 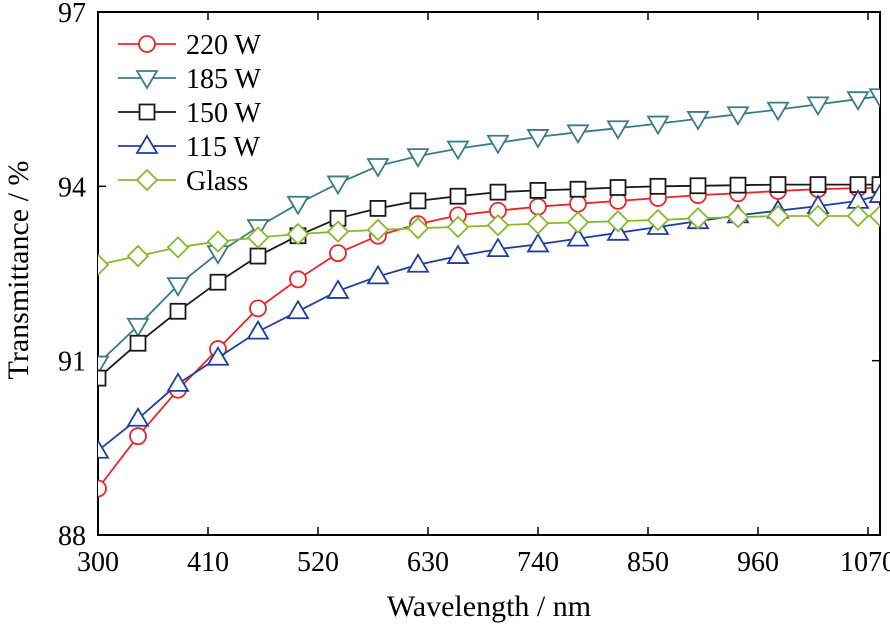 What do you see at coordinates (538, 562) in the screenshot?
I see `x-tick-label: 740` at bounding box center [538, 562].